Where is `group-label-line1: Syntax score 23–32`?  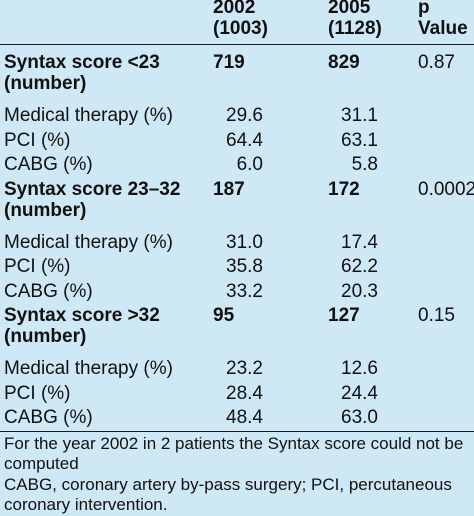
group-label-line1: Syntax score 23–32 is located at coordinates (92, 189).